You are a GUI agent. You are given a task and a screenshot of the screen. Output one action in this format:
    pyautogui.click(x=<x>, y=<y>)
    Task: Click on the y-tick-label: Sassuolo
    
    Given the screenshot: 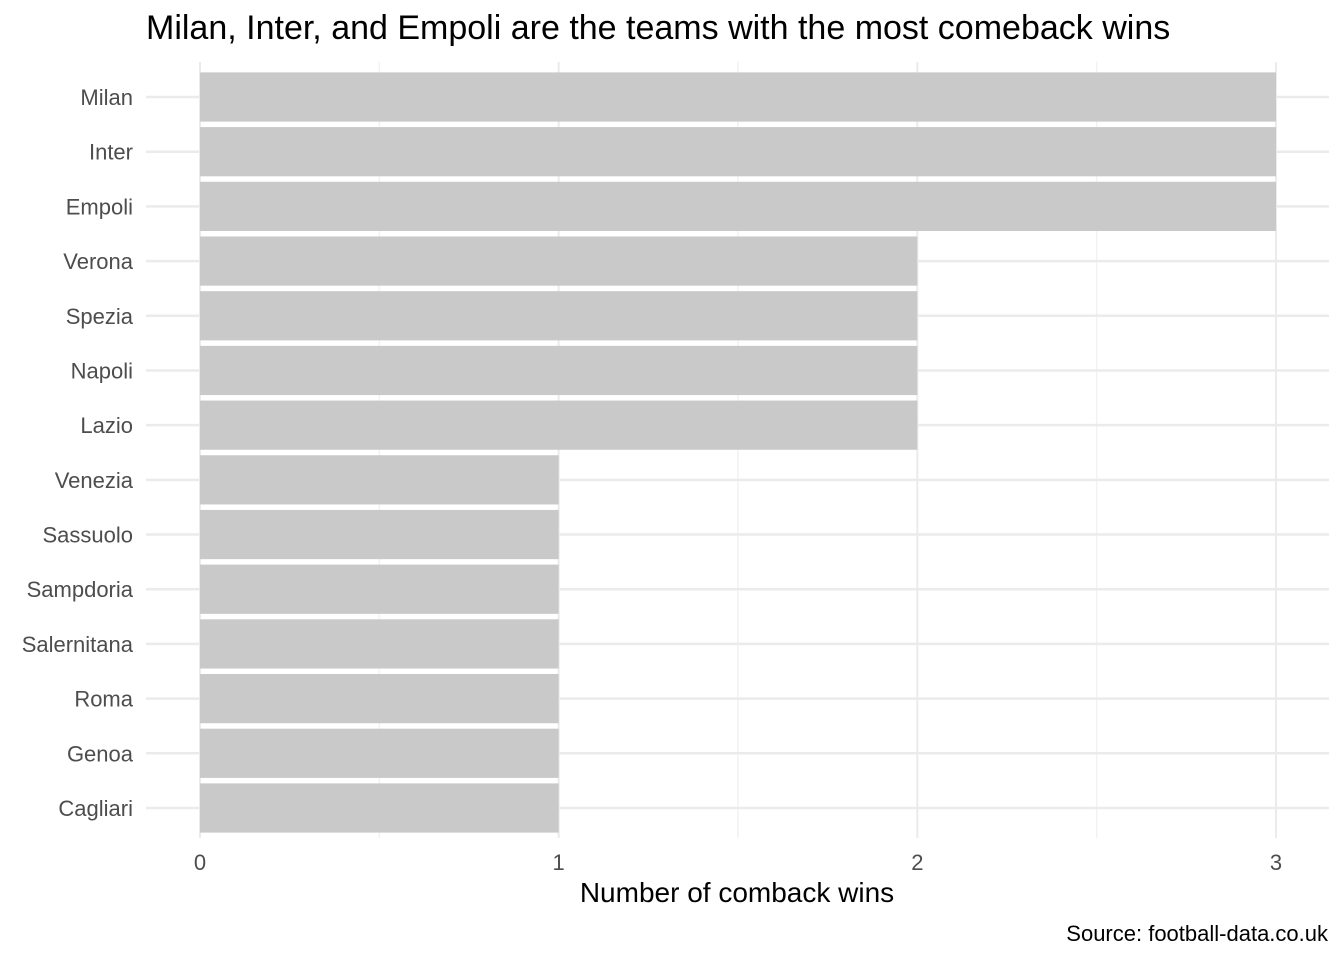 What is the action you would take?
    pyautogui.click(x=87, y=535)
    